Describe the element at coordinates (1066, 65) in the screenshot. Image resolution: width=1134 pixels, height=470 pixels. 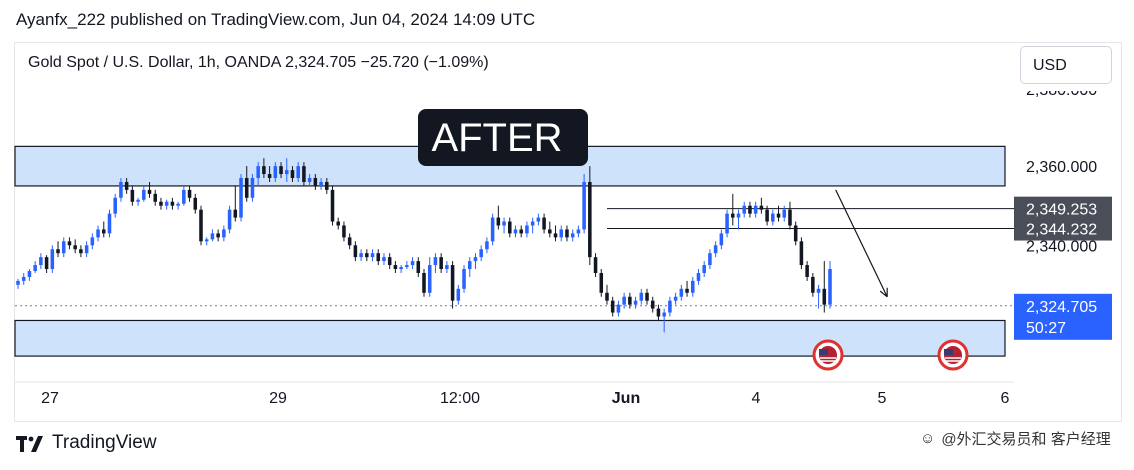
I see `currency-button: USD` at that location.